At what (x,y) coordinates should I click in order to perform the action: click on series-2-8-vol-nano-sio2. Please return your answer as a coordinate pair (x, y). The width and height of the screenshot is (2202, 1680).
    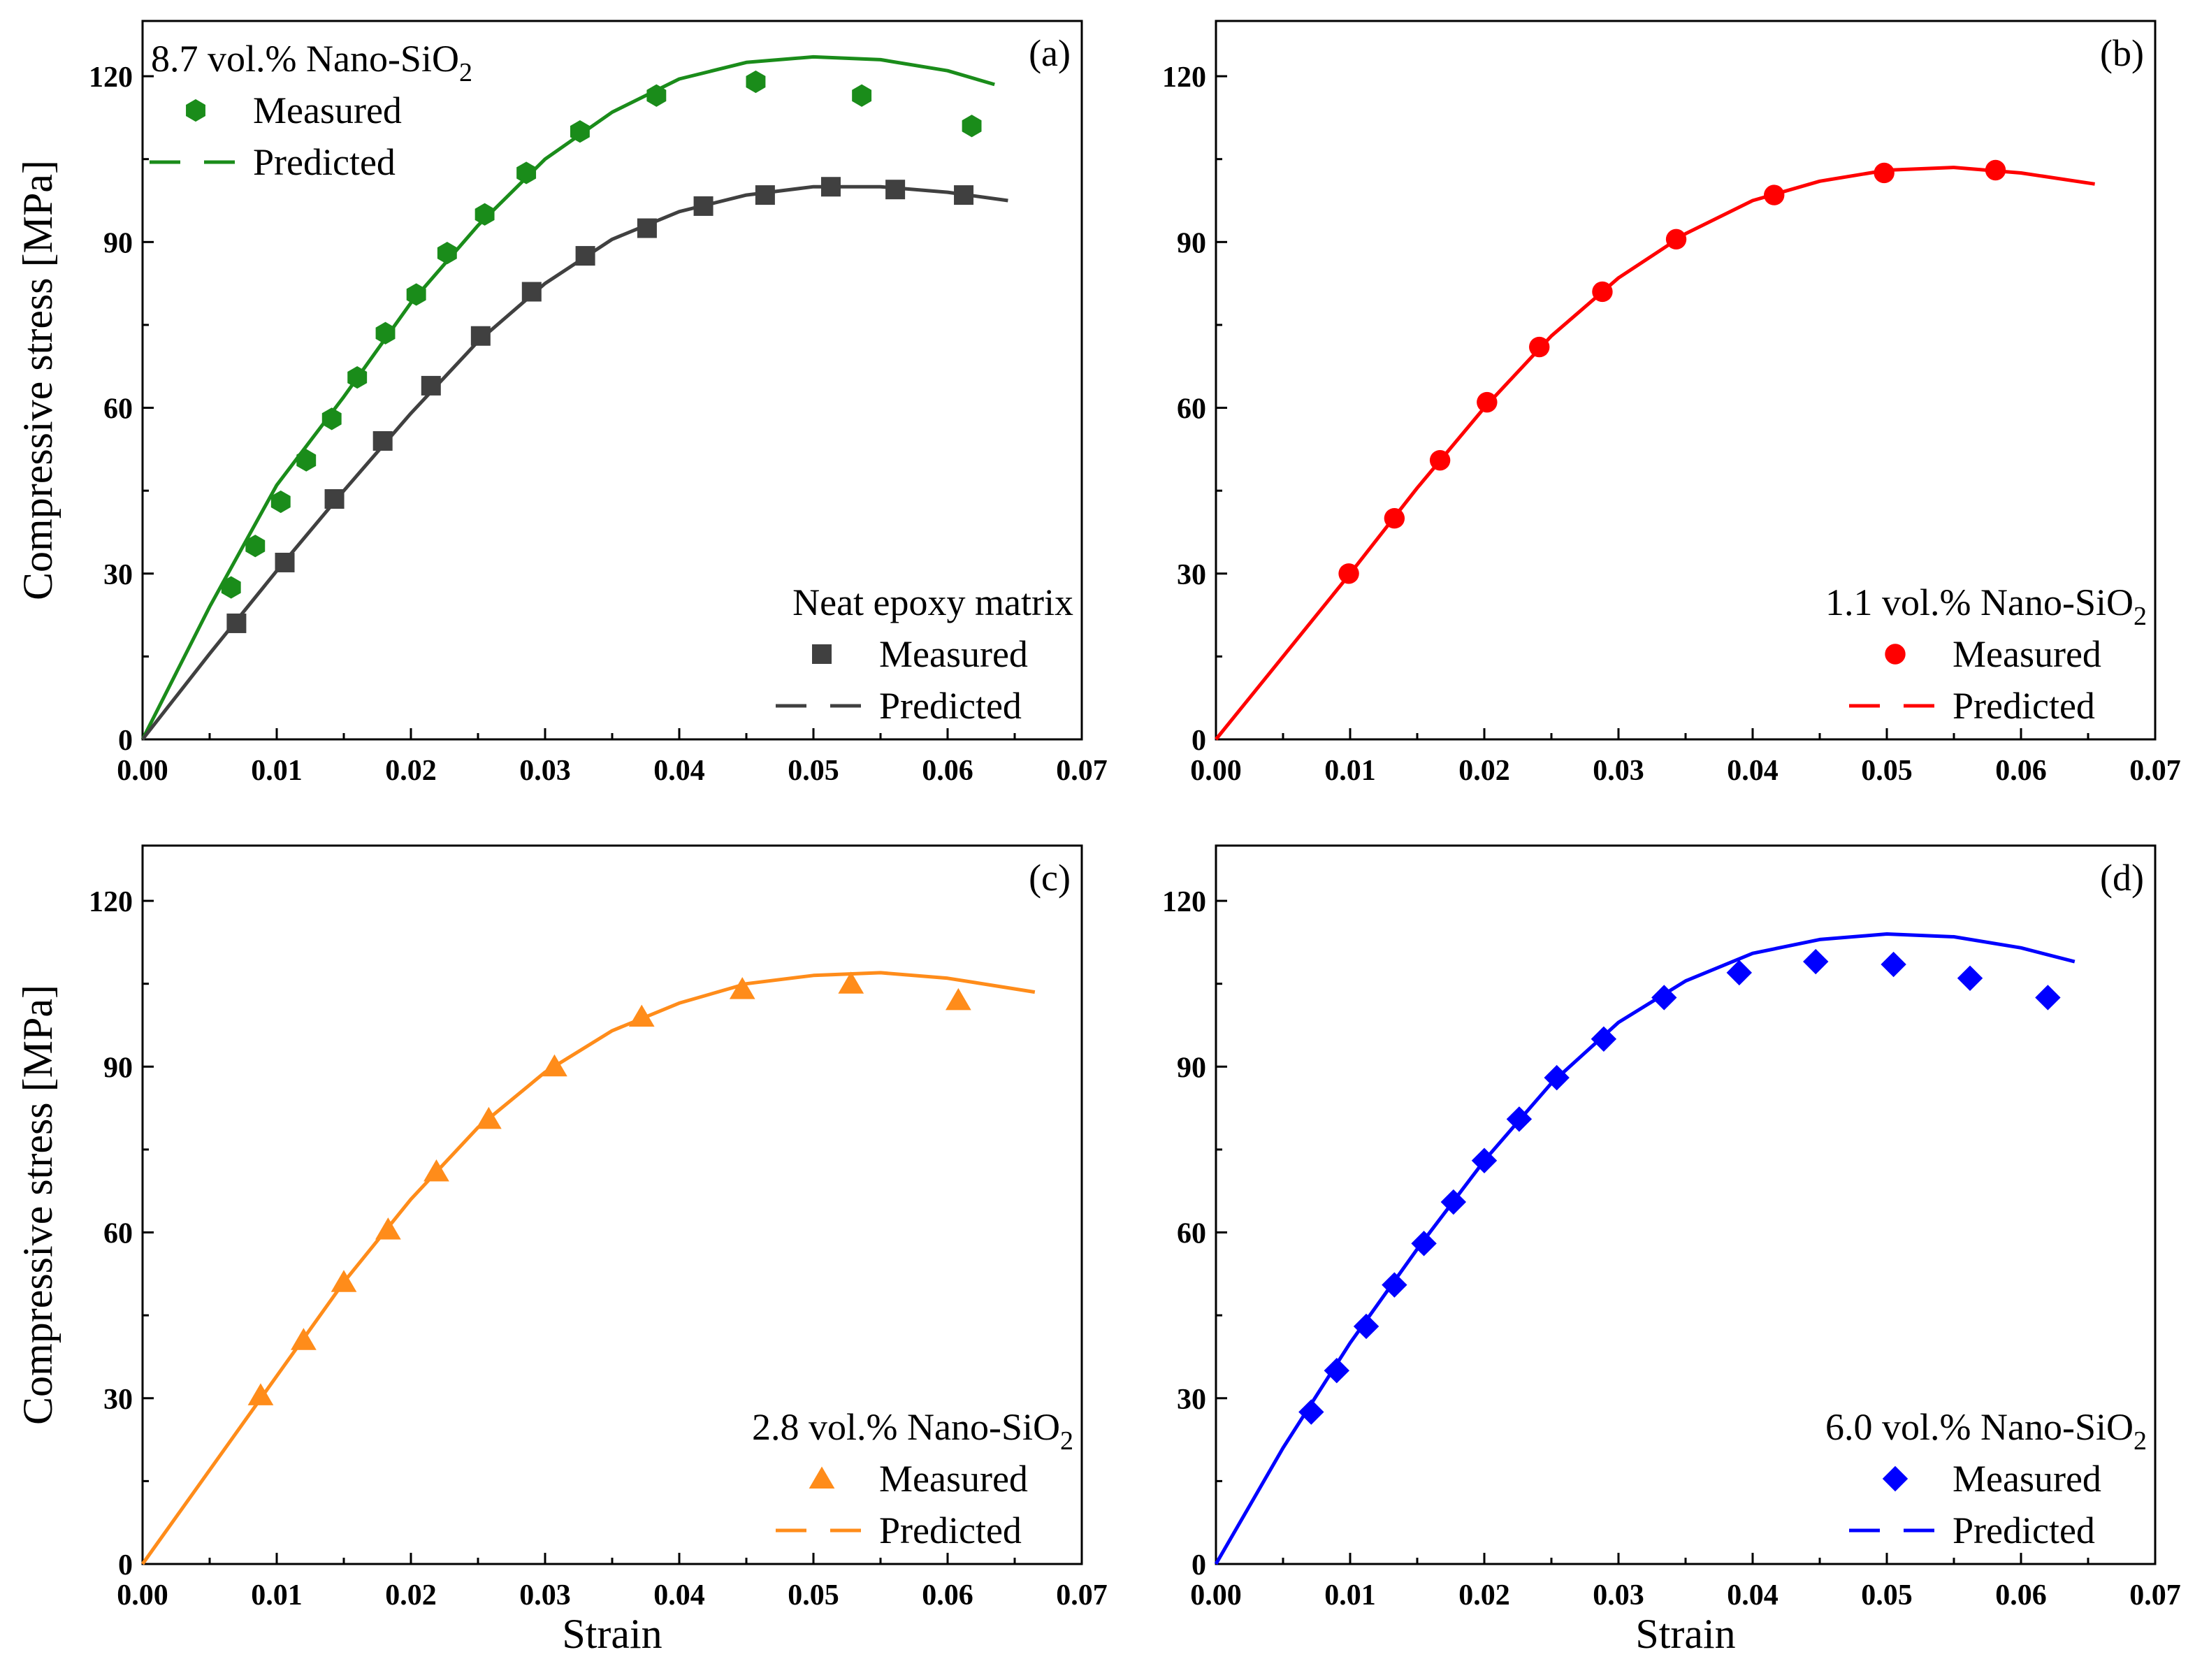
    Looking at the image, I should click on (588, 1268).